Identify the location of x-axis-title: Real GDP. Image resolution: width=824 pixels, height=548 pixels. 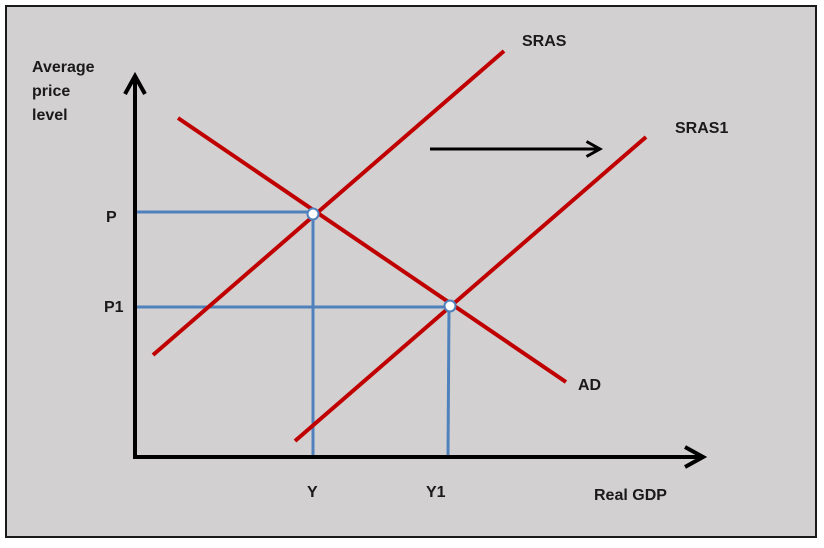
(630, 495).